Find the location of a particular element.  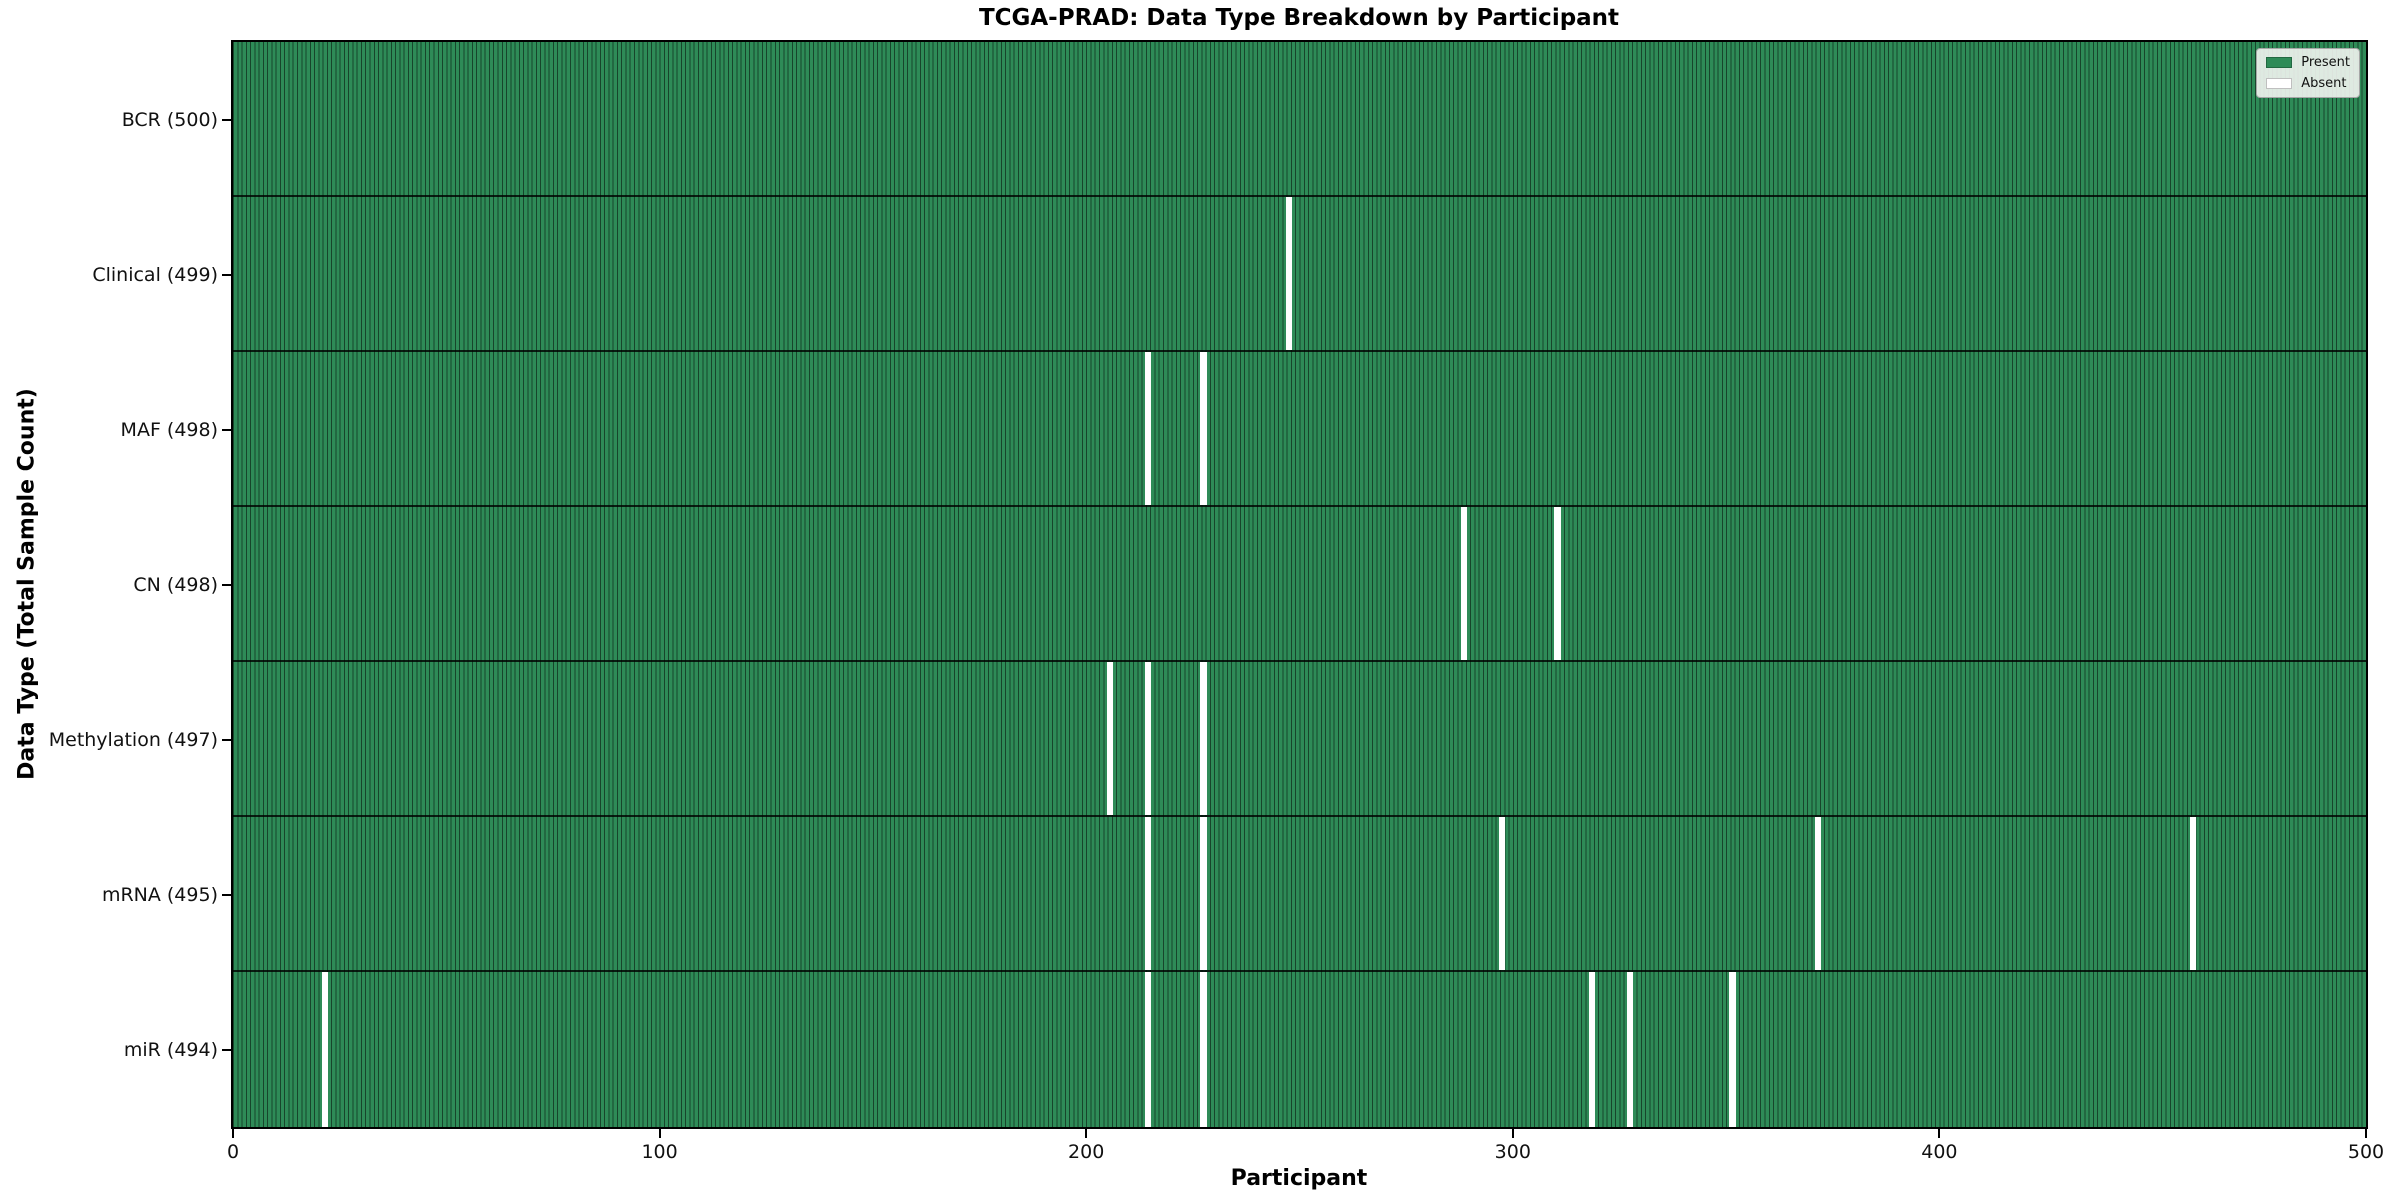

legend-entry-absent: Absent is located at coordinates (2308, 83).